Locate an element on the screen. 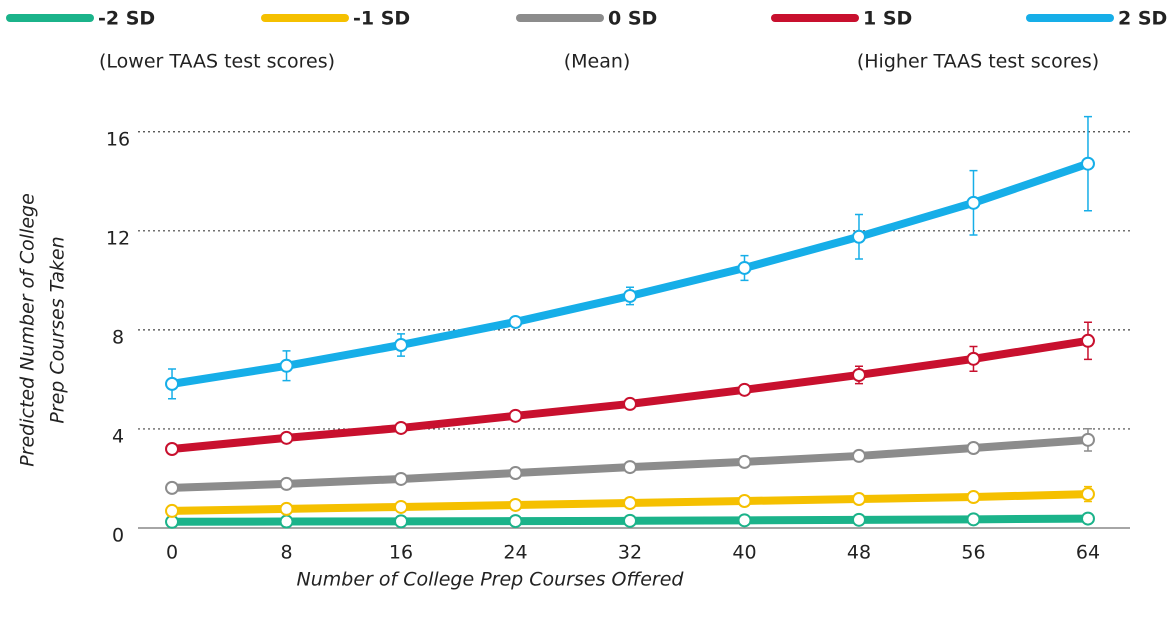 Image resolution: width=1168 pixels, height=619 pixels. legend-label: -1 SD is located at coordinates (381, 19).